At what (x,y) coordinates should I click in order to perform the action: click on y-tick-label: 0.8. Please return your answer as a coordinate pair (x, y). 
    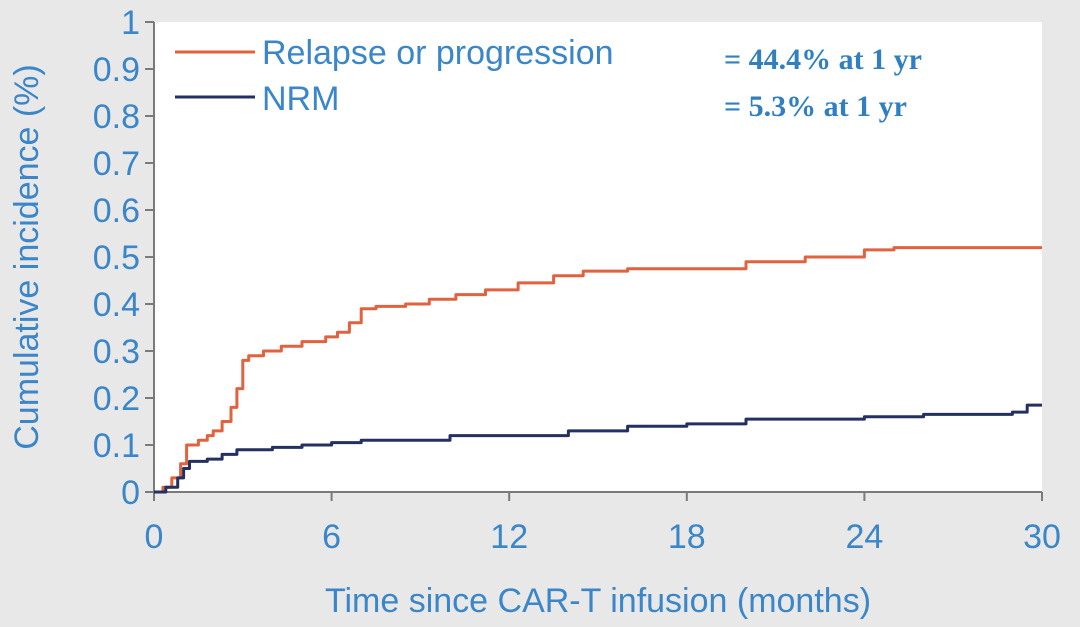
    Looking at the image, I should click on (116, 117).